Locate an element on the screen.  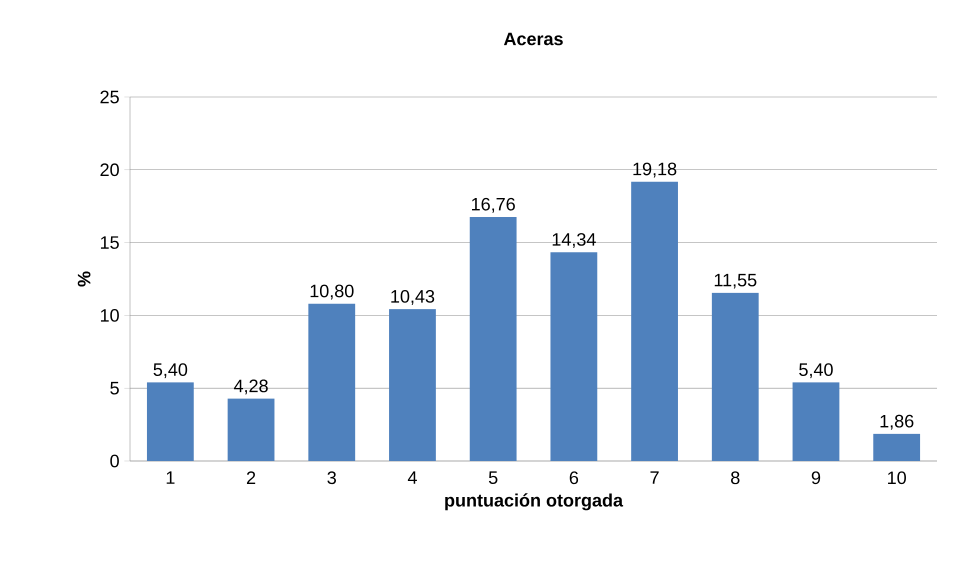
data-label: 1,86 is located at coordinates (897, 422).